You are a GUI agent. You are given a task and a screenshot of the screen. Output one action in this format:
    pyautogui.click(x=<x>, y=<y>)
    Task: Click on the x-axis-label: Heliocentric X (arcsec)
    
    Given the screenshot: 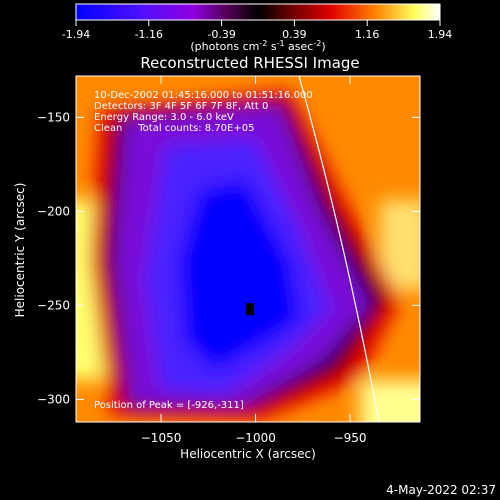 What is the action you would take?
    pyautogui.click(x=248, y=454)
    